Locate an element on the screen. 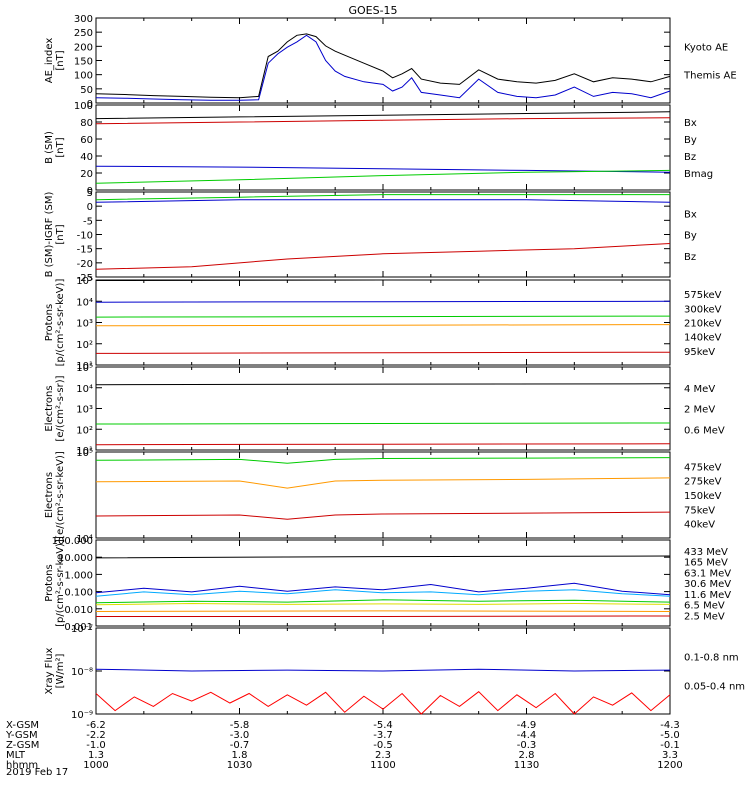  legend-entry: 95keV is located at coordinates (699, 352).